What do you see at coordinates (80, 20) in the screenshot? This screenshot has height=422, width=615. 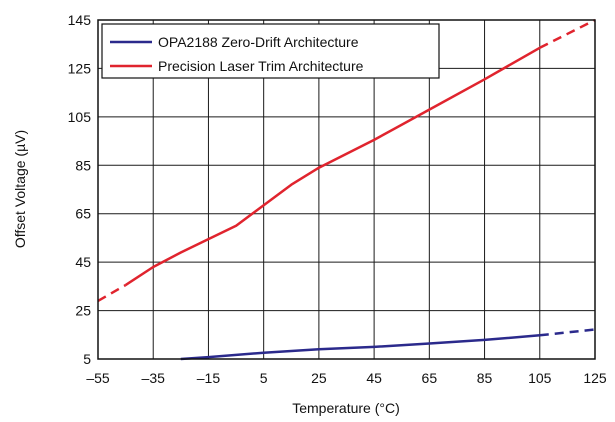 I see `y-tick-label: 145` at bounding box center [80, 20].